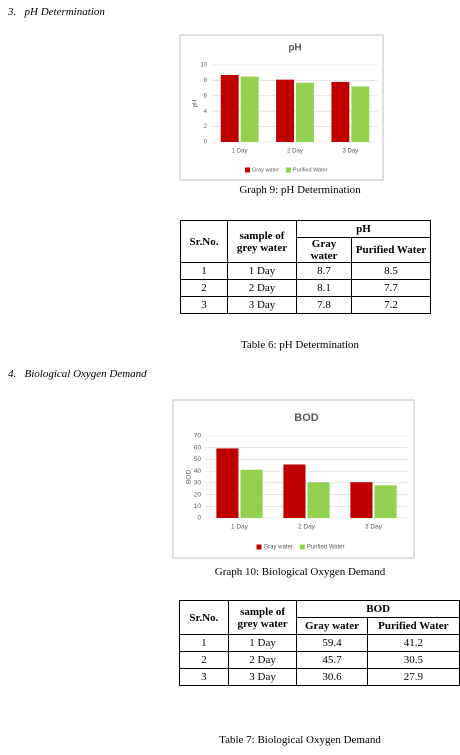 The image size is (460, 755). What do you see at coordinates (198, 459) in the screenshot?
I see `y-tick-label: 50` at bounding box center [198, 459].